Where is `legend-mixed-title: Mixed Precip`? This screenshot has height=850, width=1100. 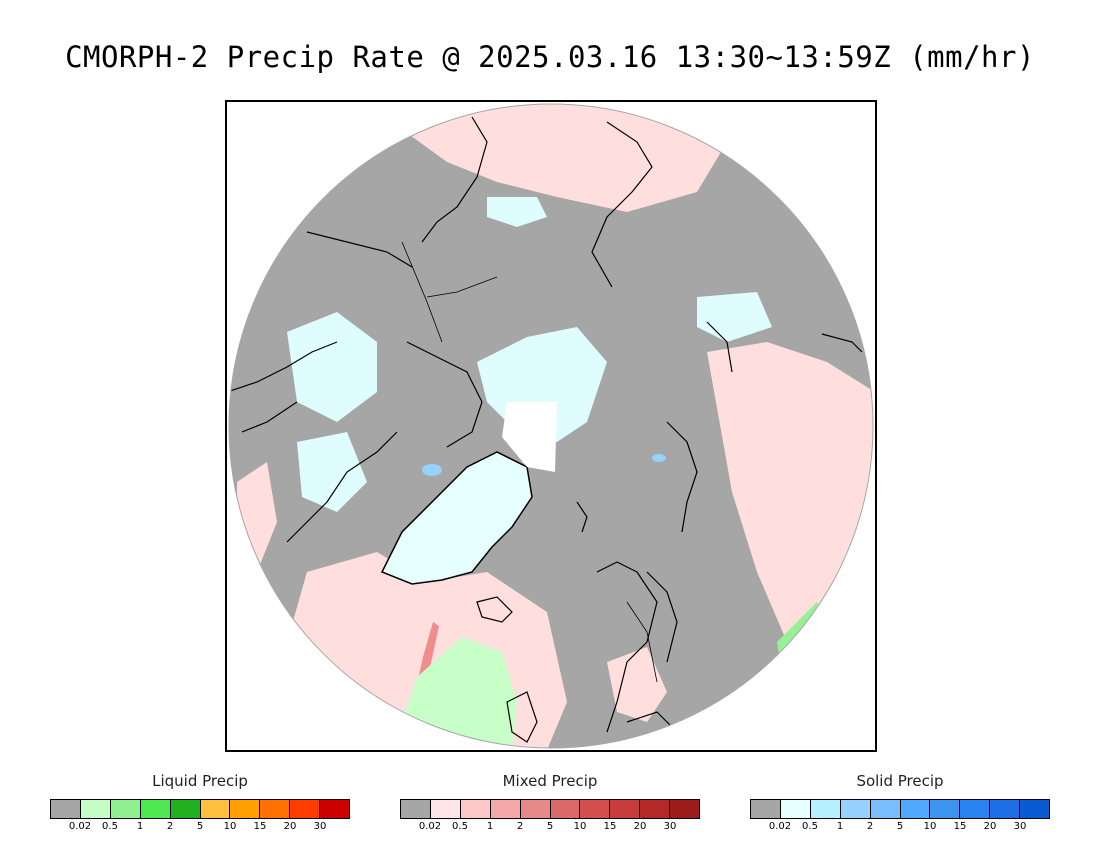
legend-mixed-title: Mixed Precip is located at coordinates (550, 781).